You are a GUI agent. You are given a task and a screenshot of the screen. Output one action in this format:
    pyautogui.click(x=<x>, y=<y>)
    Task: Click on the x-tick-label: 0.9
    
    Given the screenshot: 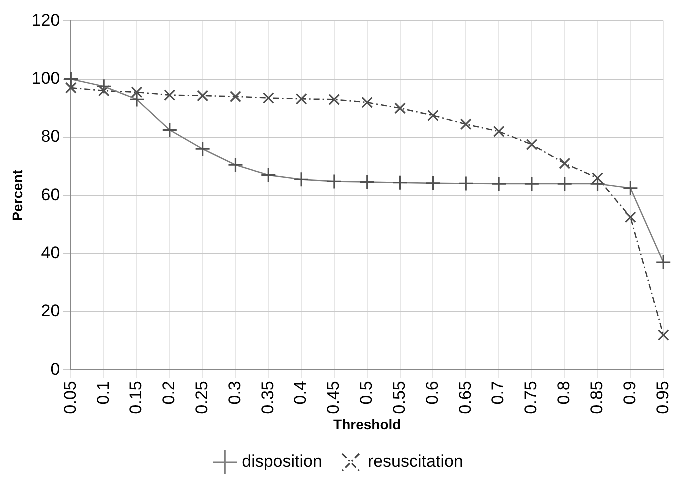 What is the action you would take?
    pyautogui.click(x=630, y=393)
    